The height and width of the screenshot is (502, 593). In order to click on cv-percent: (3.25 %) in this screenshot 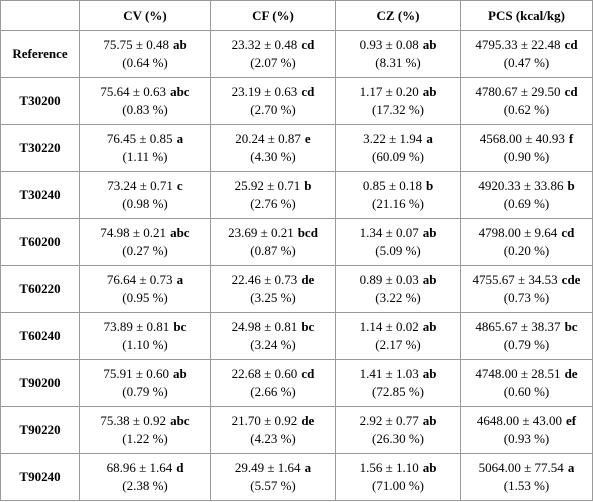, I will do `click(273, 297)`.